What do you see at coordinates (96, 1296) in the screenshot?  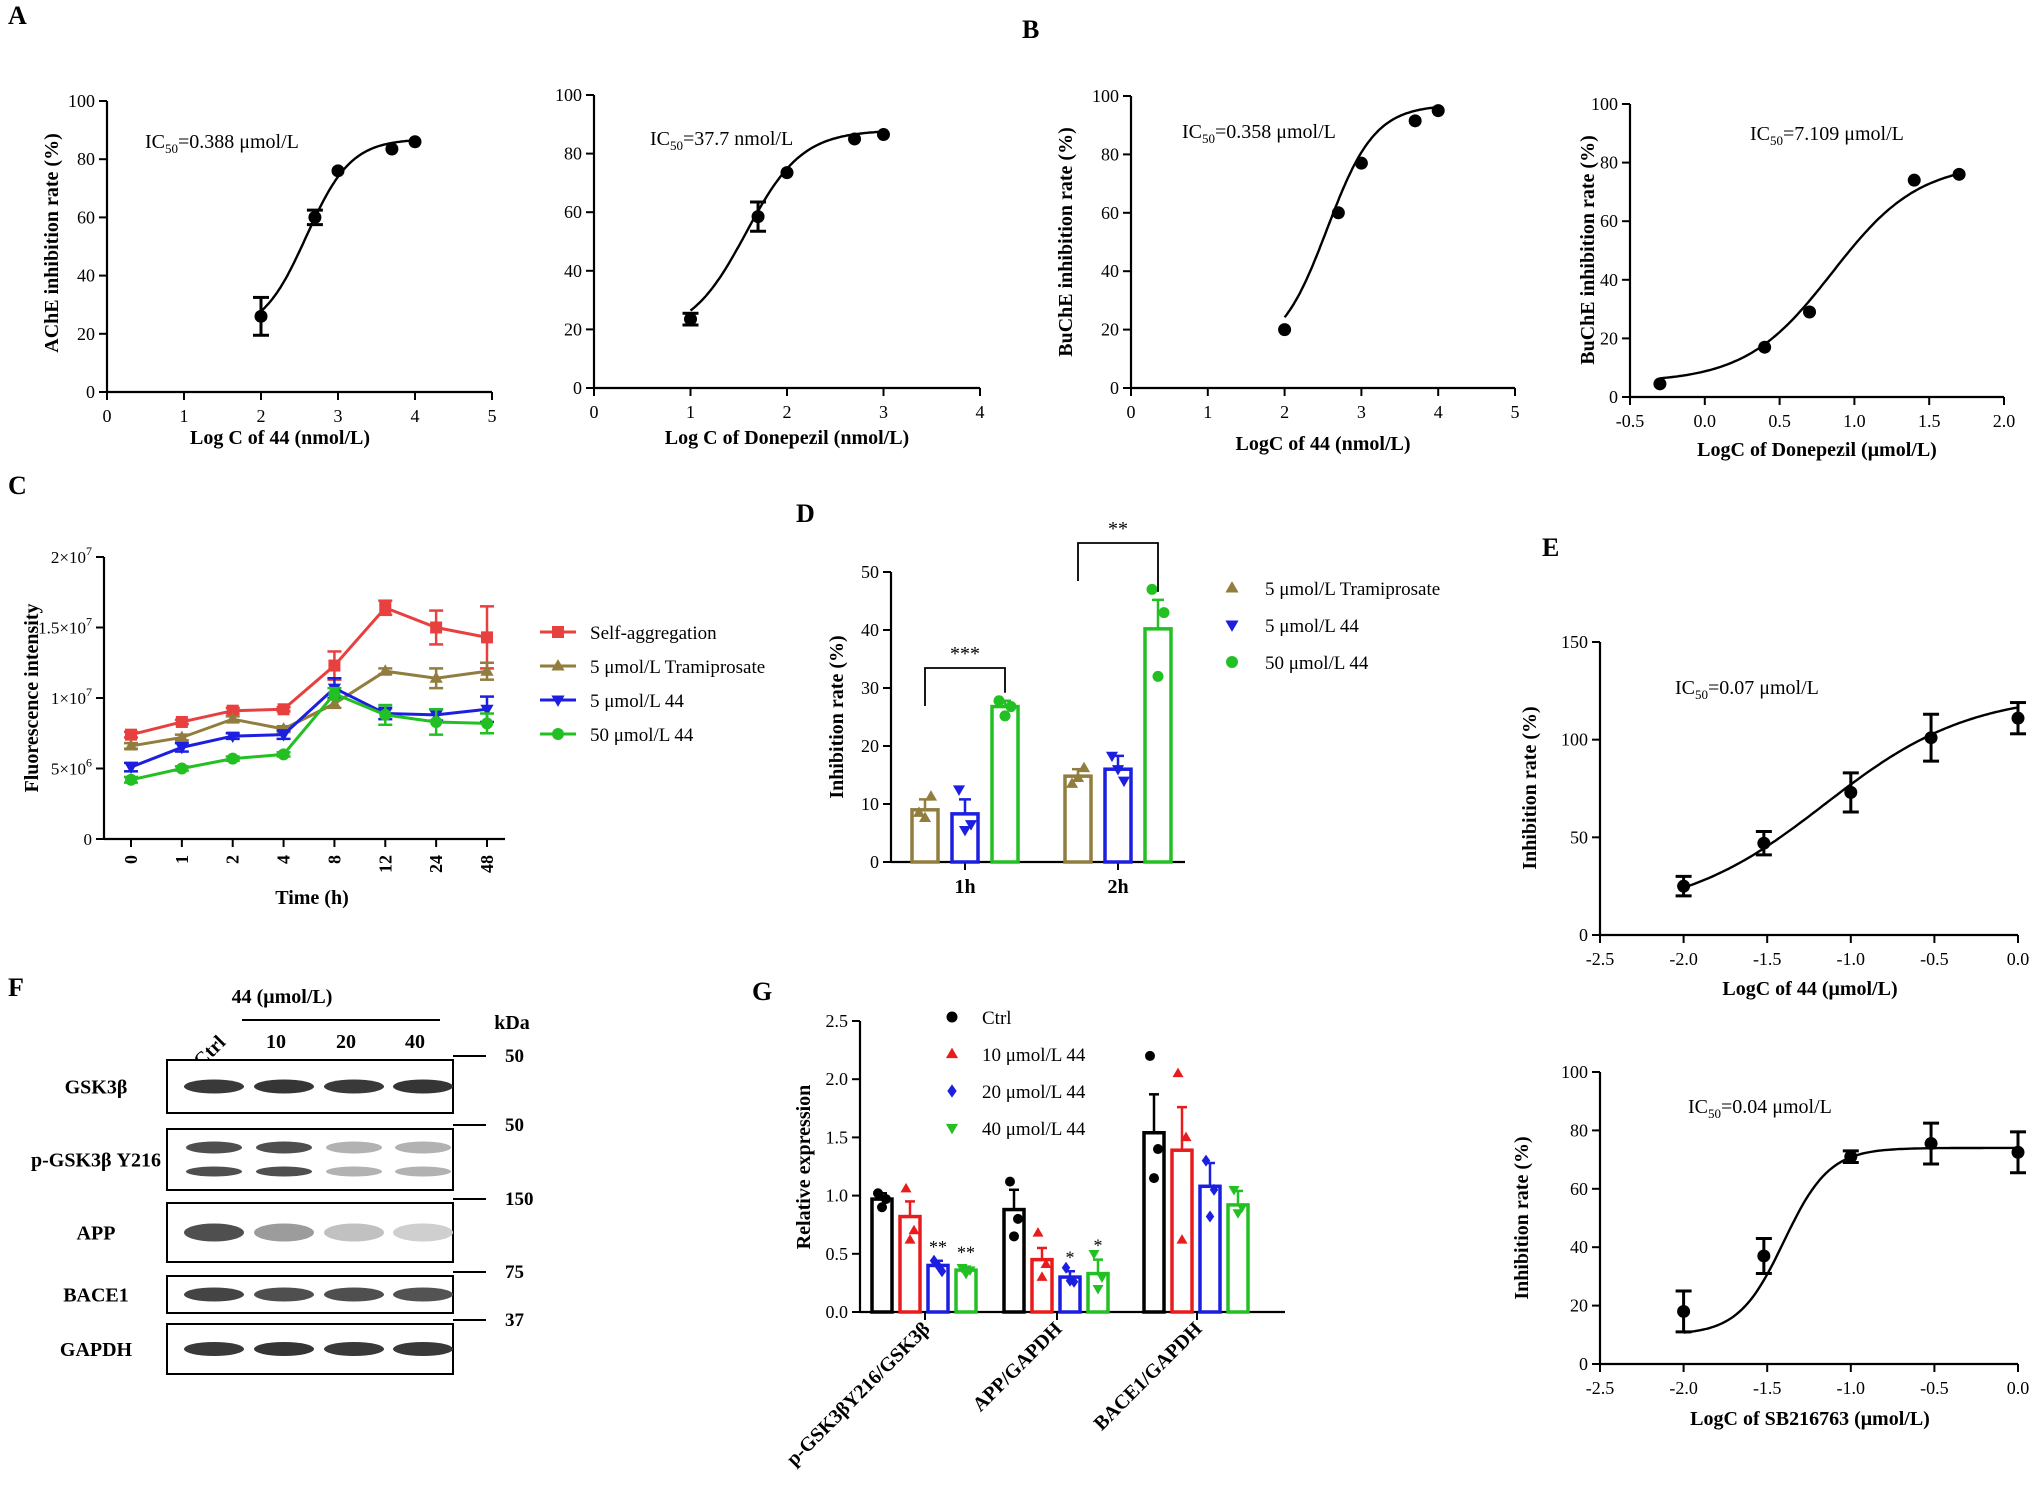 I see `blot-row-label: BACE1` at bounding box center [96, 1296].